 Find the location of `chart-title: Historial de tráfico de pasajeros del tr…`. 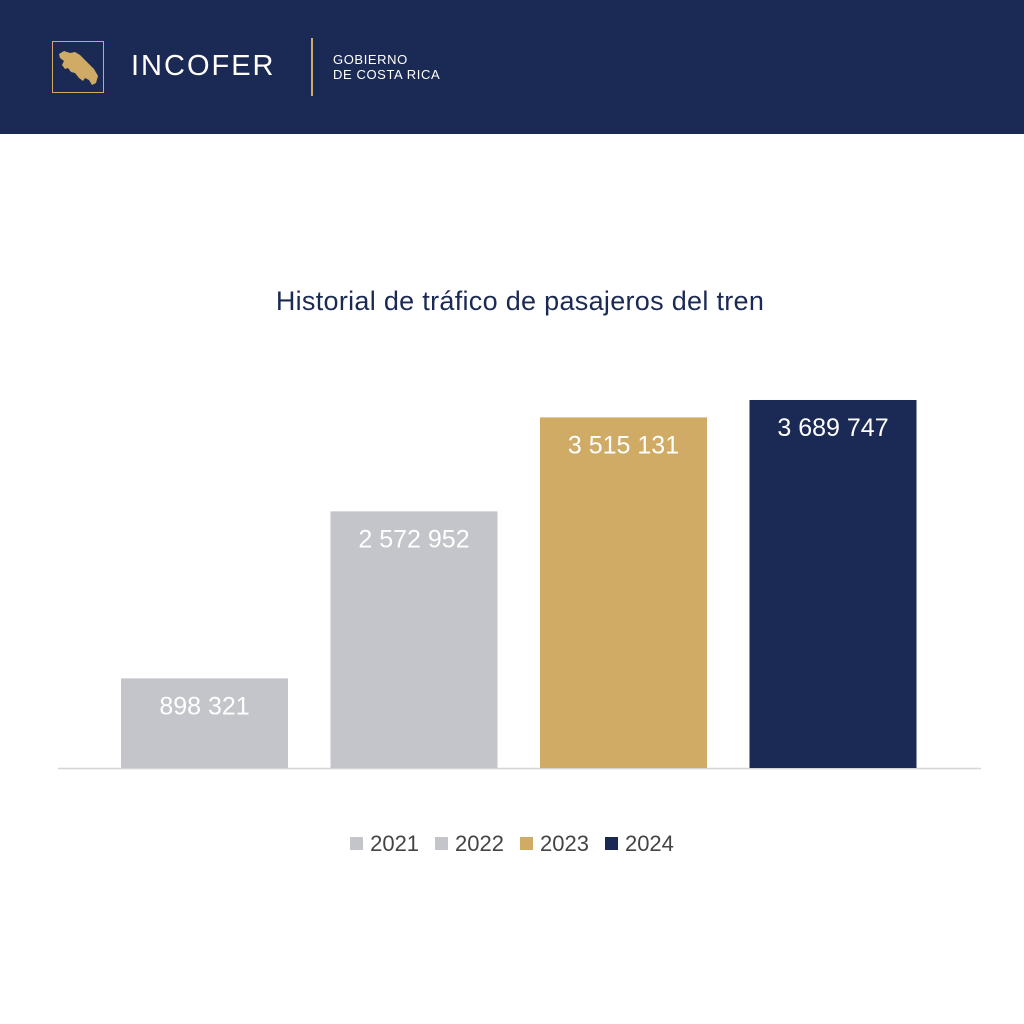

chart-title: Historial de tráfico de pasajeros del tr… is located at coordinates (520, 301).